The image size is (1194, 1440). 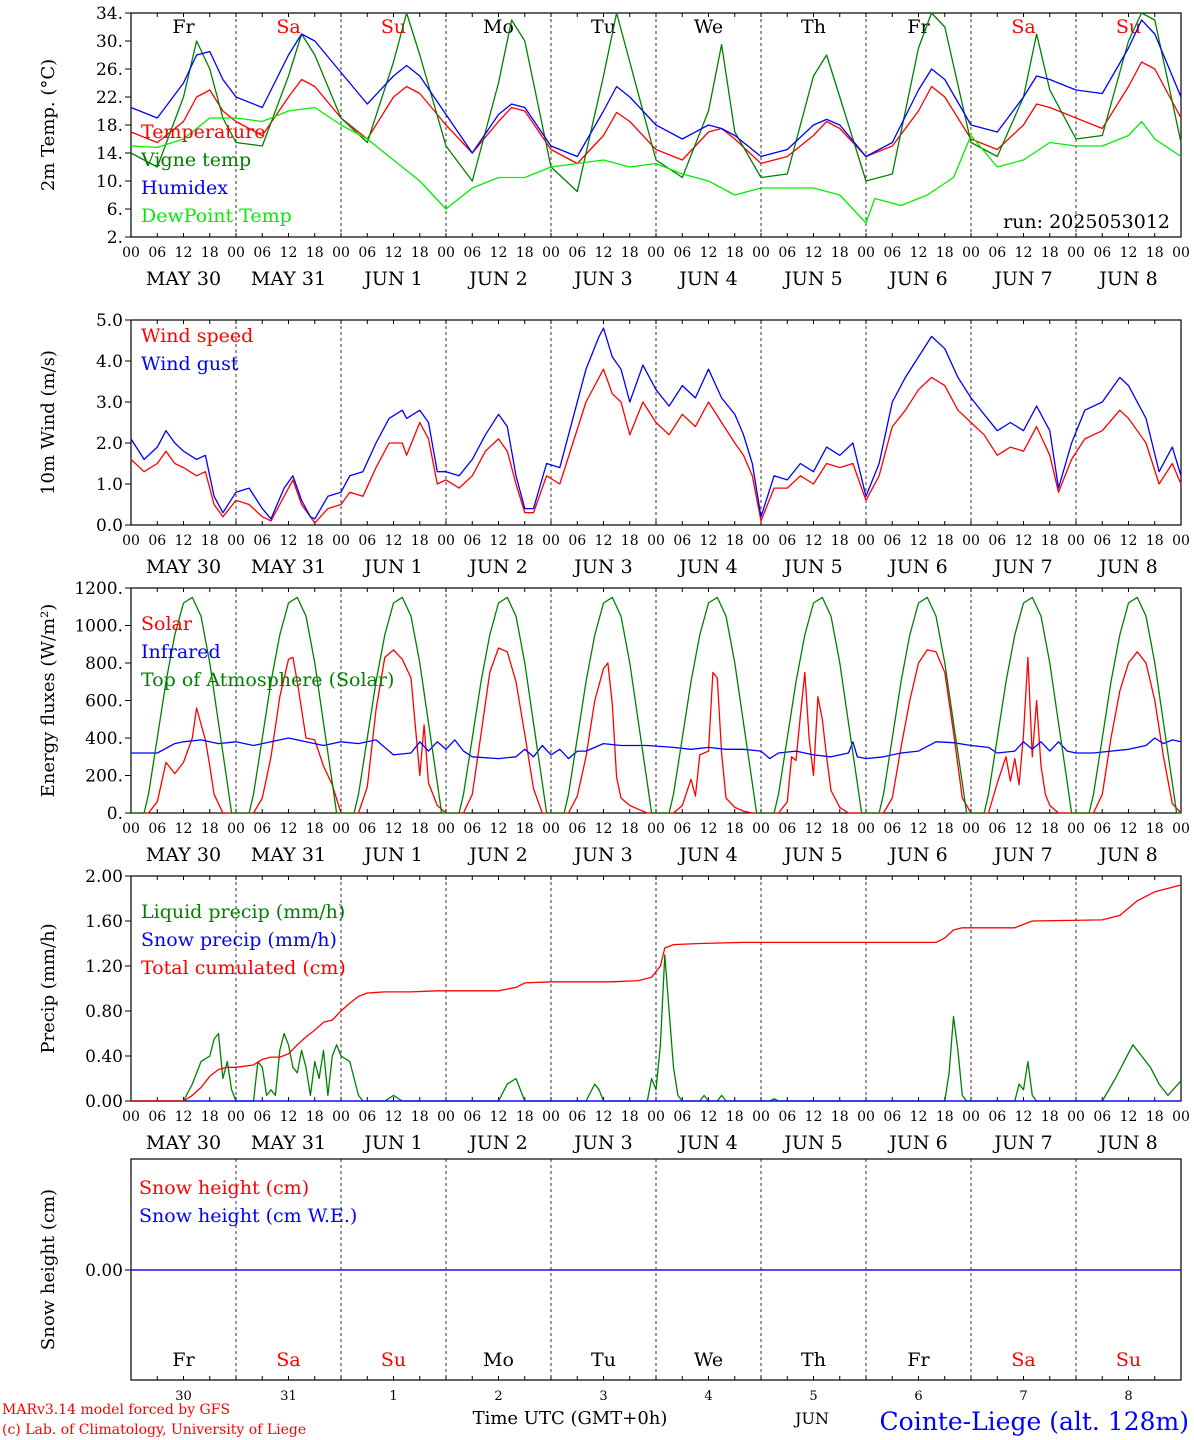 I want to click on y-tick-label: 0., so click(x=115, y=814).